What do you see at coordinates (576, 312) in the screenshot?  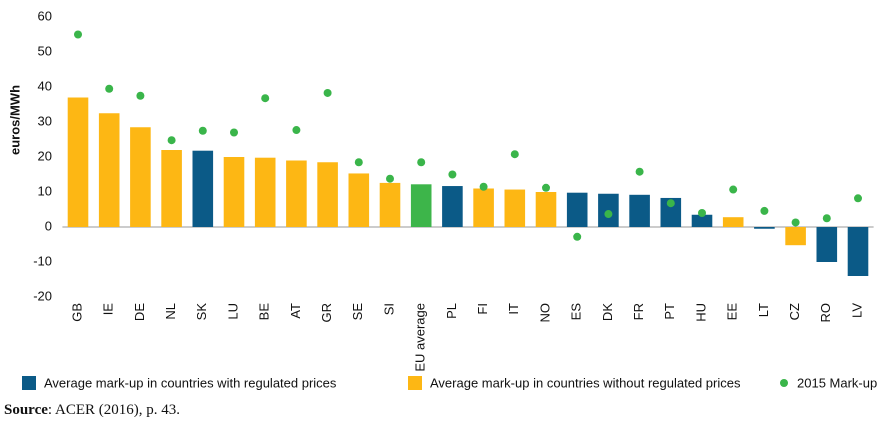 I see `x-tick-label: ES` at bounding box center [576, 312].